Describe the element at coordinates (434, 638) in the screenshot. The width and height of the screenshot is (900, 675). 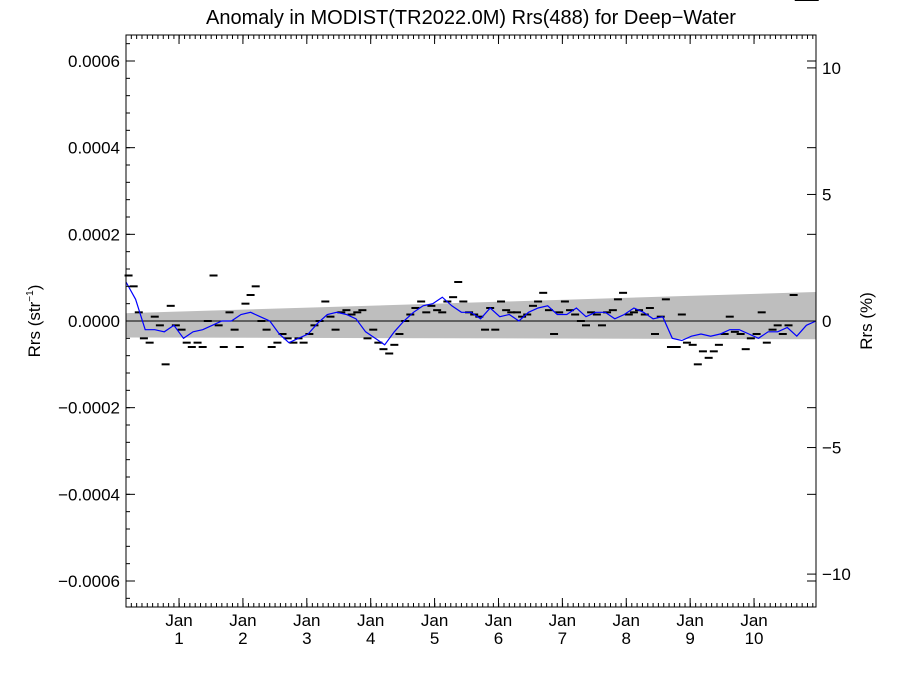
I see `x-tick-label-year: 5` at that location.